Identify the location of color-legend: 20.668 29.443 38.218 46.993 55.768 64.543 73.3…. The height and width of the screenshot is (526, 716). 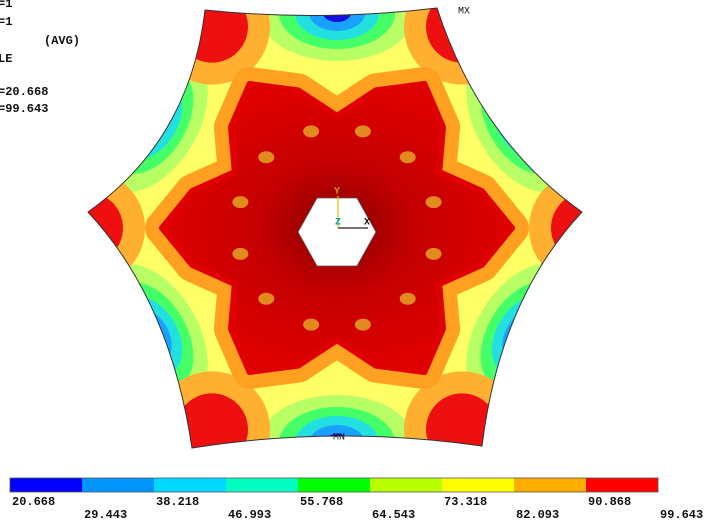
(356, 499).